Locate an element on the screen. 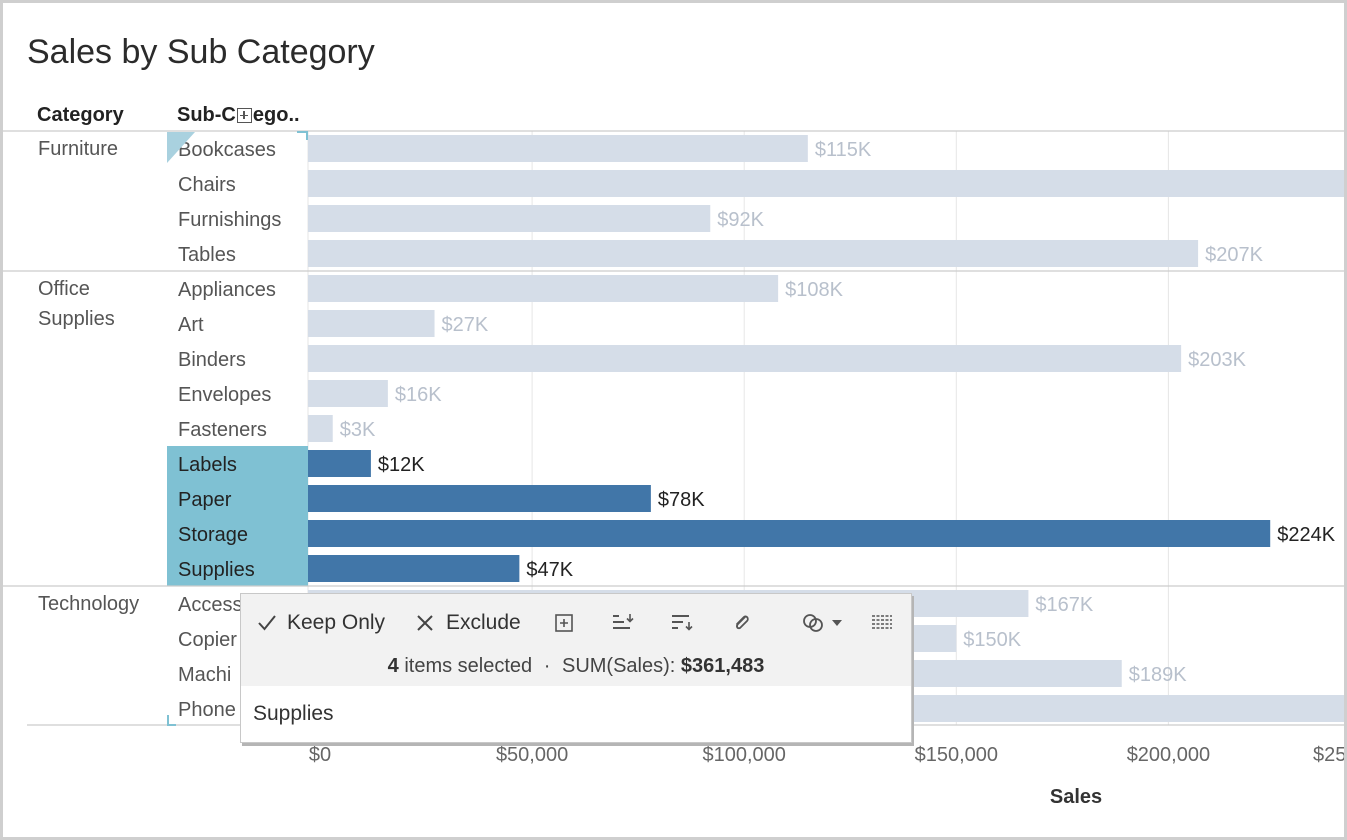 This screenshot has width=1347, height=840. sub-category-label: Storage is located at coordinates (213, 535).